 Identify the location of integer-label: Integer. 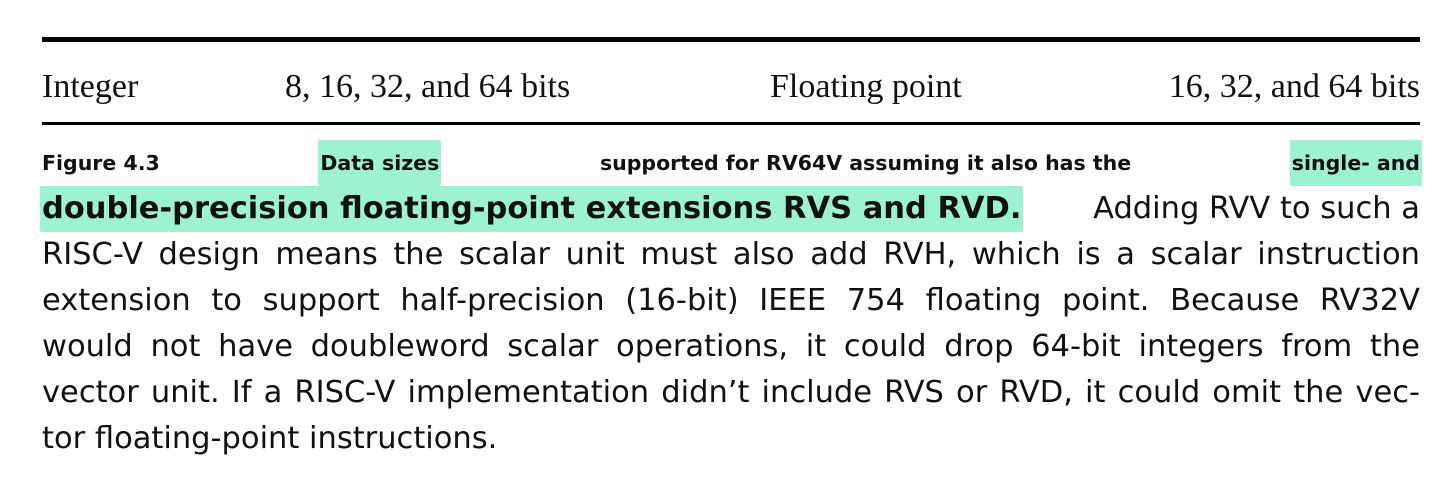
(90, 86).